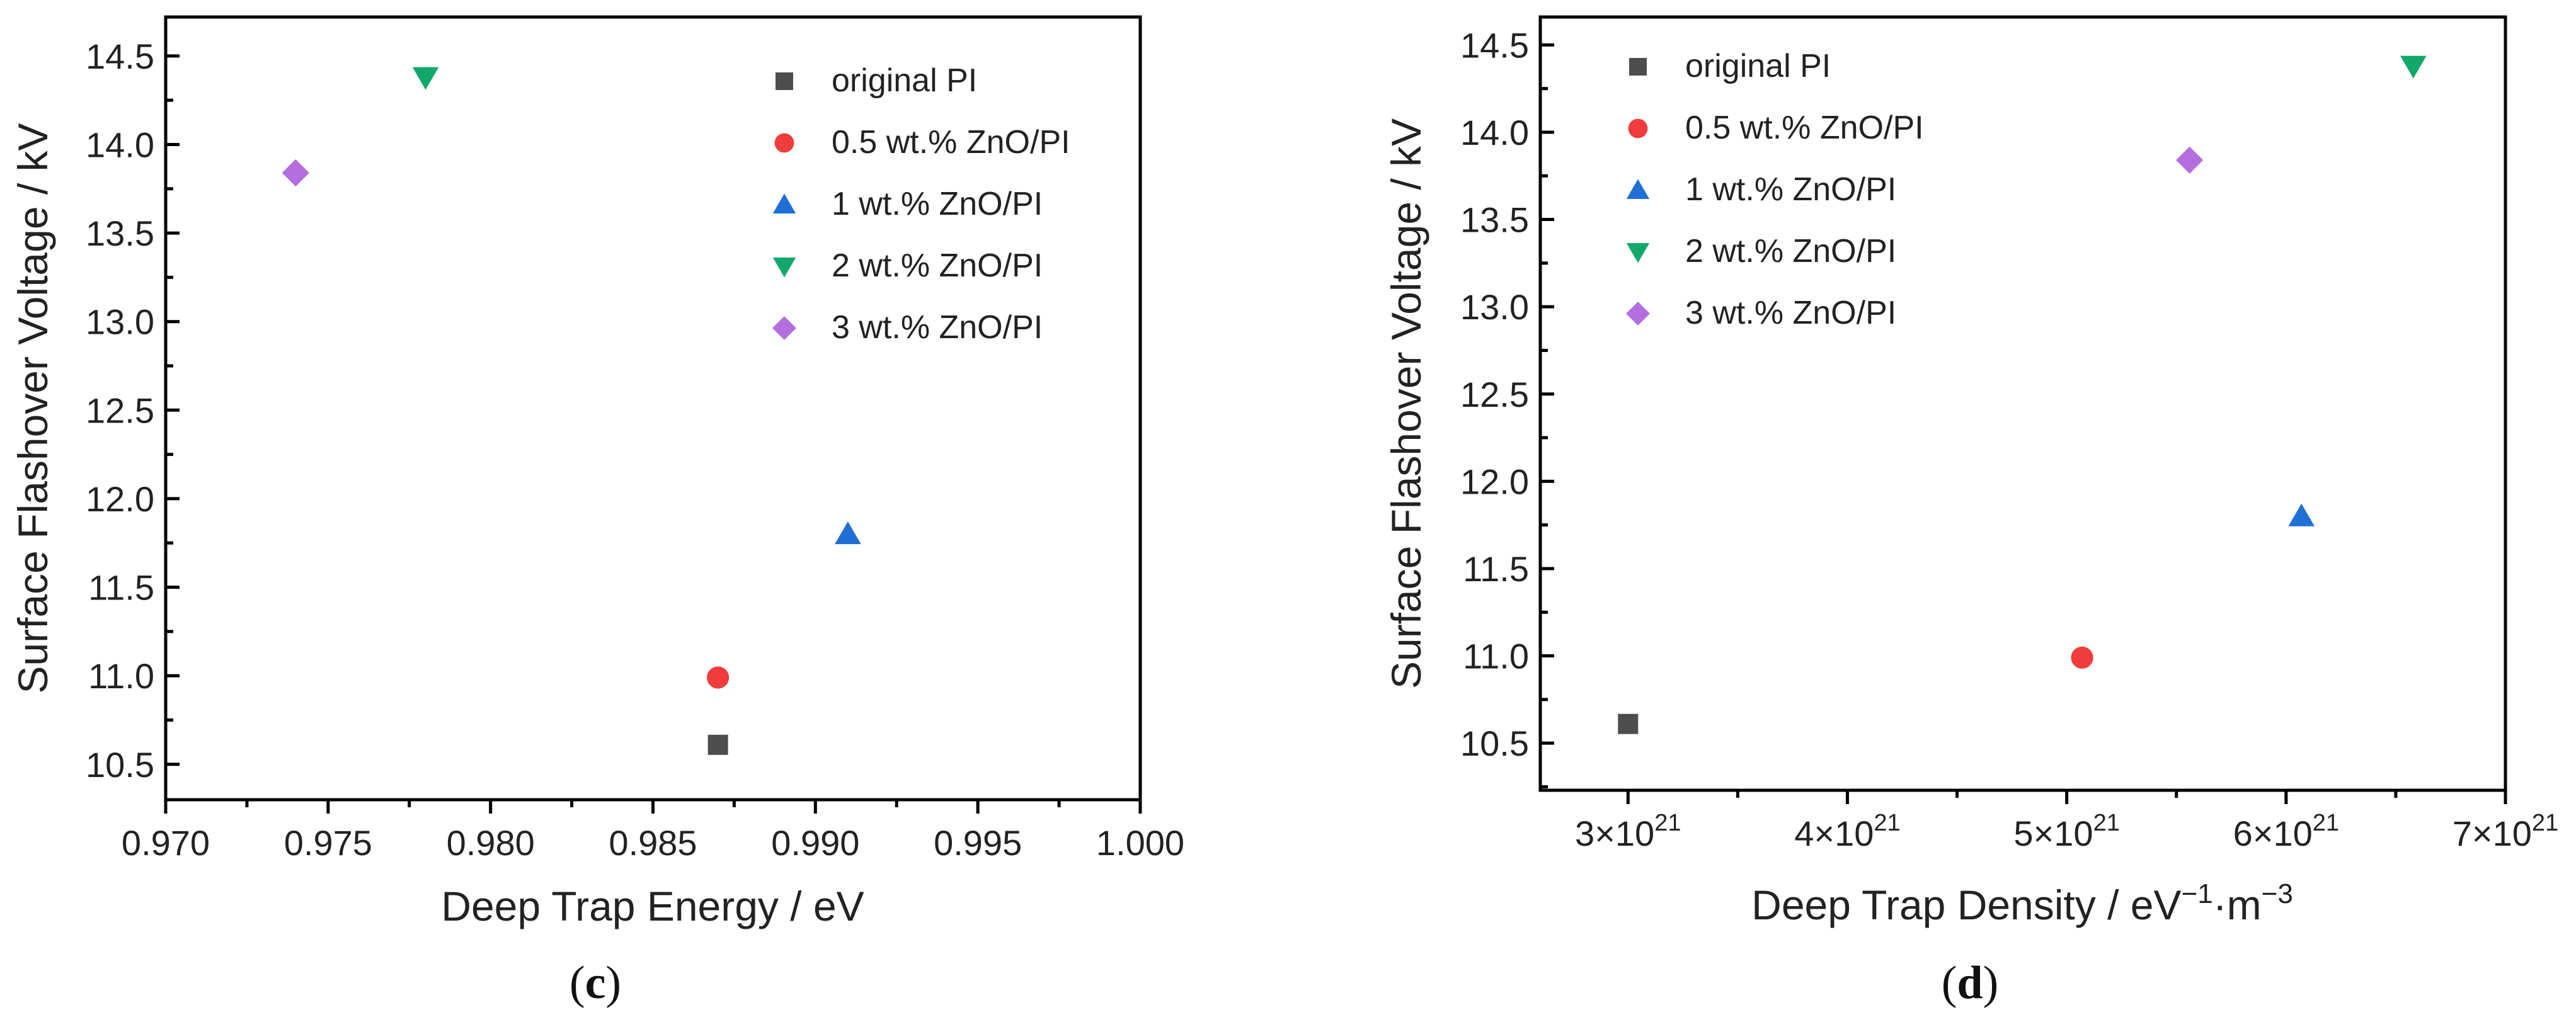  I want to click on x-tick-label: 1.000, so click(1140, 843).